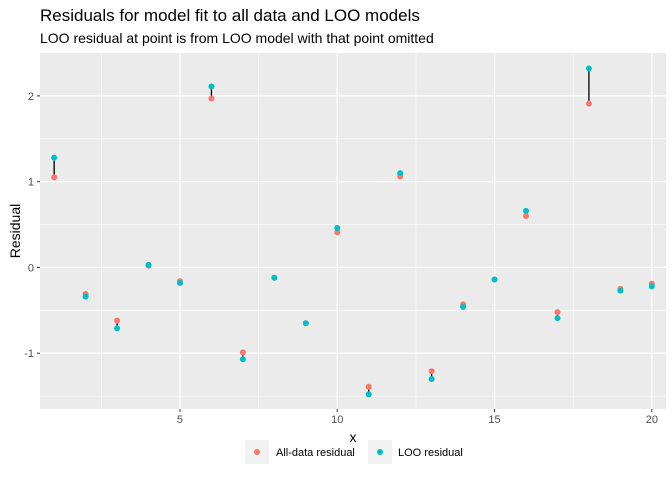 Image resolution: width=672 pixels, height=504 pixels. I want to click on y-tick-label: -1, so click(29, 354).